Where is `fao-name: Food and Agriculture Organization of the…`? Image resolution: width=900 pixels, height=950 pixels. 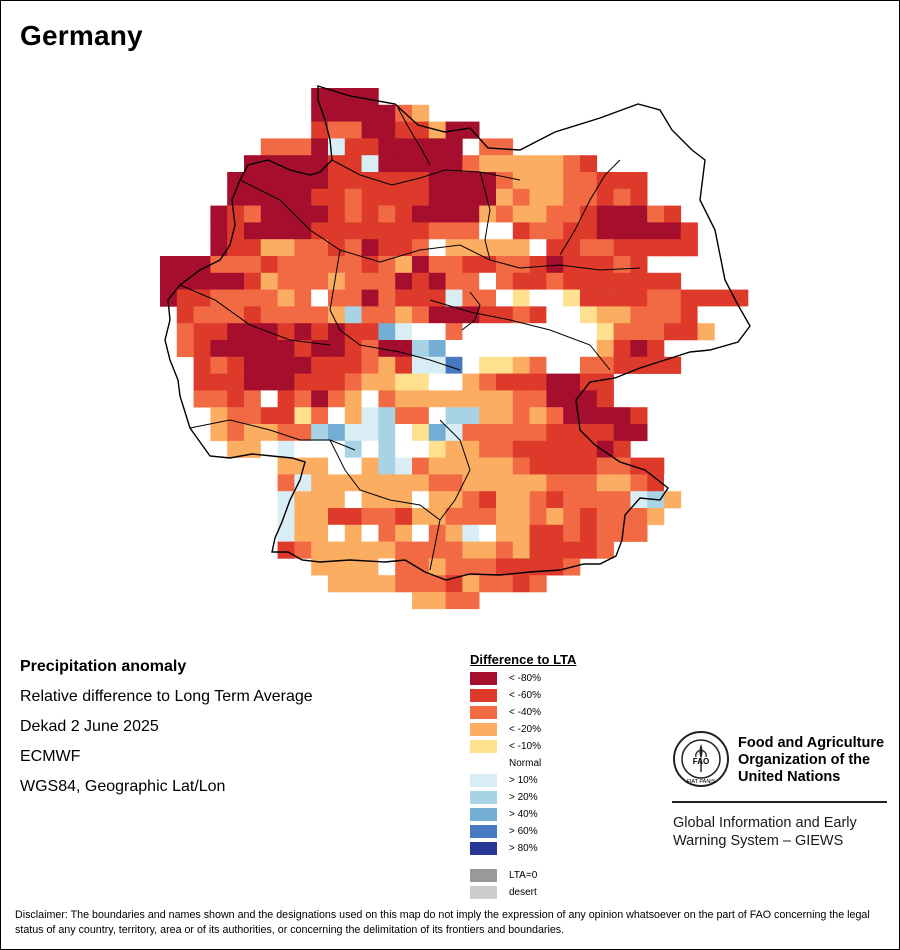
fao-name: Food and Agriculture Organization of the… is located at coordinates (813, 760).